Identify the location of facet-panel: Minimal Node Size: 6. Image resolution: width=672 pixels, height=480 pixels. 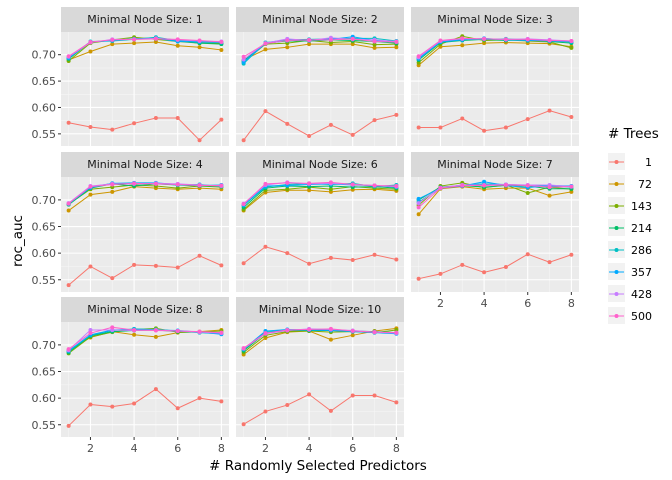
(320, 222).